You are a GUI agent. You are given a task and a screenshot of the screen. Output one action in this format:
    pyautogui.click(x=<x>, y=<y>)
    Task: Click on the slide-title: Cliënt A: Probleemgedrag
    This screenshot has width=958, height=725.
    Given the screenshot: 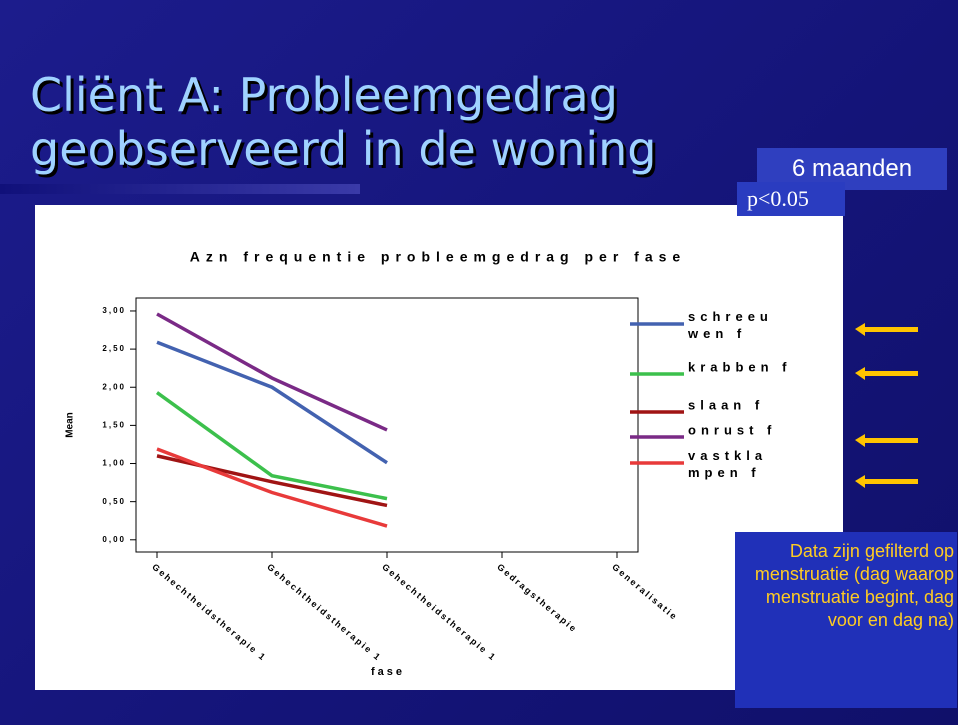 What is the action you would take?
    pyautogui.click(x=324, y=95)
    